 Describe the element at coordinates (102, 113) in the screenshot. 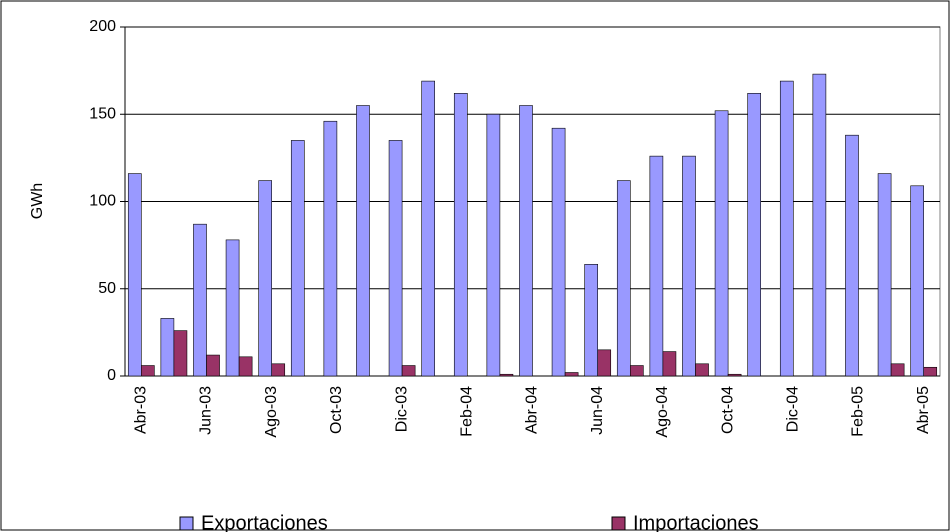

I see `y-tick-label: 150` at that location.